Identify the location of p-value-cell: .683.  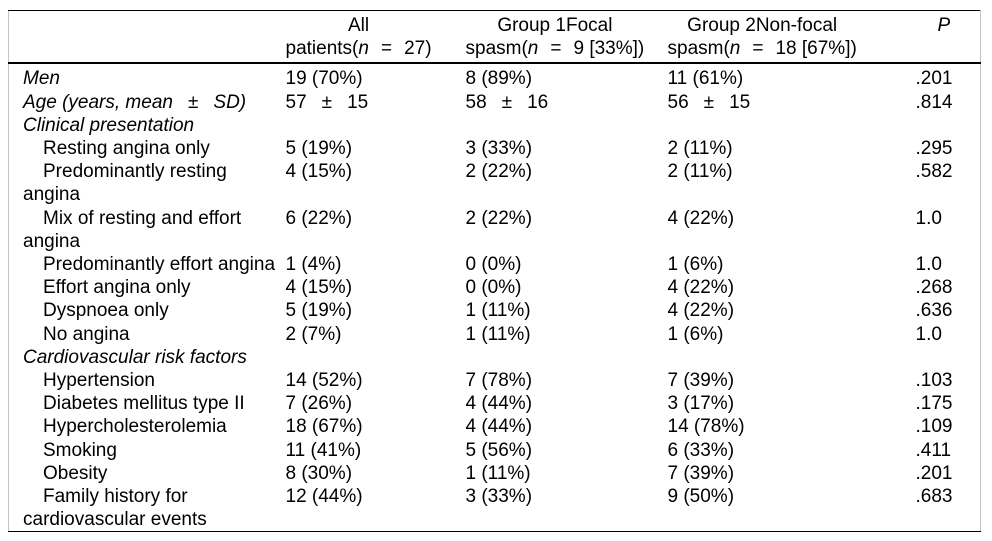
(934, 497).